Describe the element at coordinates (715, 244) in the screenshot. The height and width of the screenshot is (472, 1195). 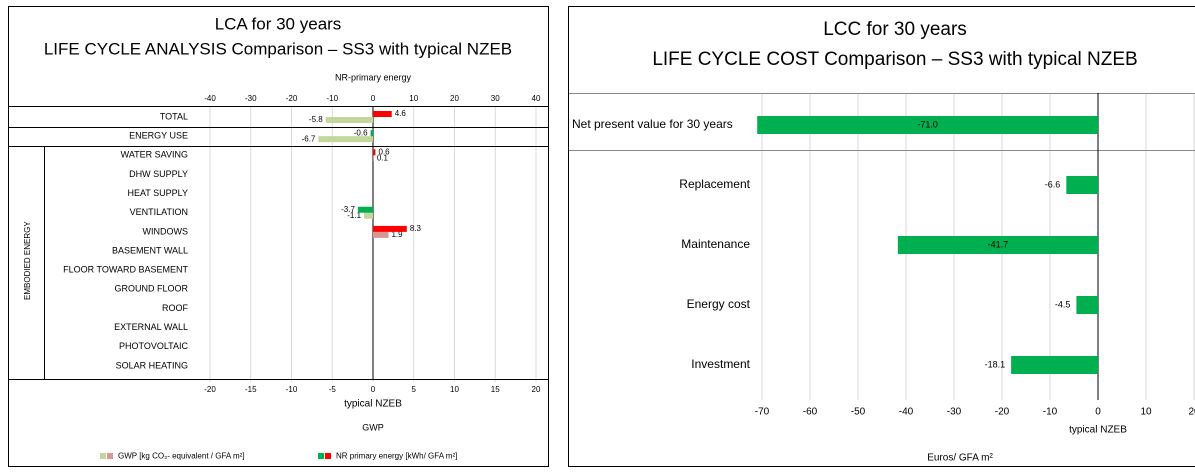
I see `category-label: Maintenance` at that location.